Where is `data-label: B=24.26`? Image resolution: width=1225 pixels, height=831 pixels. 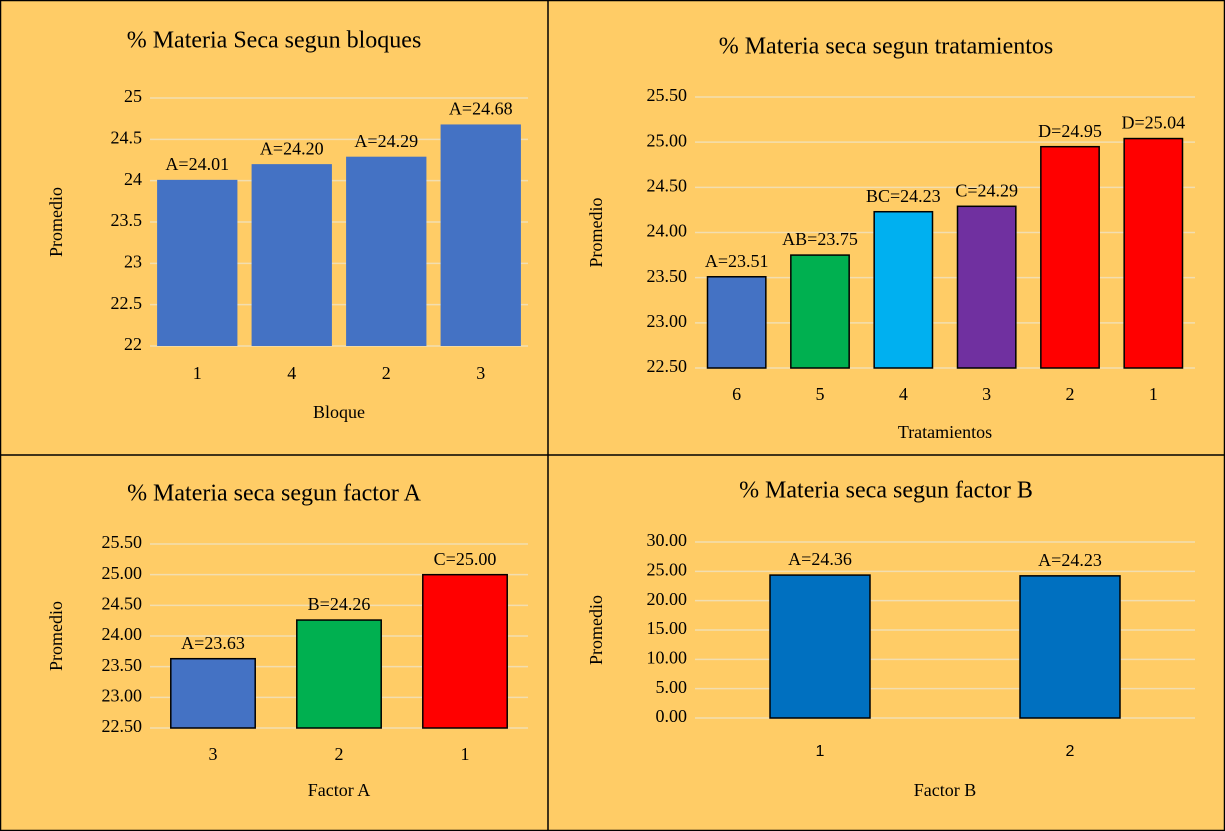
data-label: B=24.26 is located at coordinates (339, 604).